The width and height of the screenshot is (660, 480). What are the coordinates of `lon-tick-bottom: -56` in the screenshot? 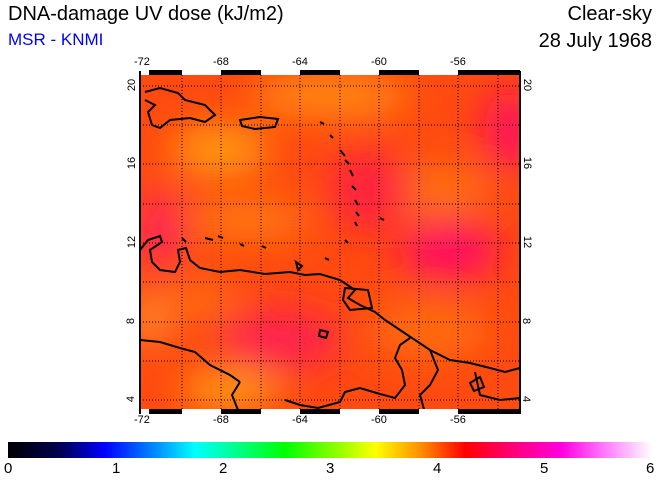 It's located at (458, 420).